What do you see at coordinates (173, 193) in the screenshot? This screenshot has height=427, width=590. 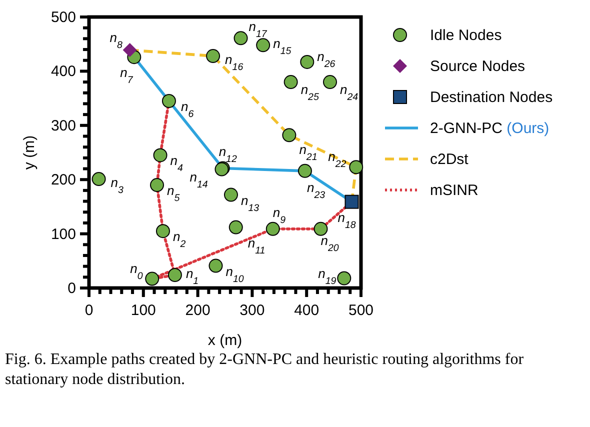 I see `annotation: n$_{5}$` at bounding box center [173, 193].